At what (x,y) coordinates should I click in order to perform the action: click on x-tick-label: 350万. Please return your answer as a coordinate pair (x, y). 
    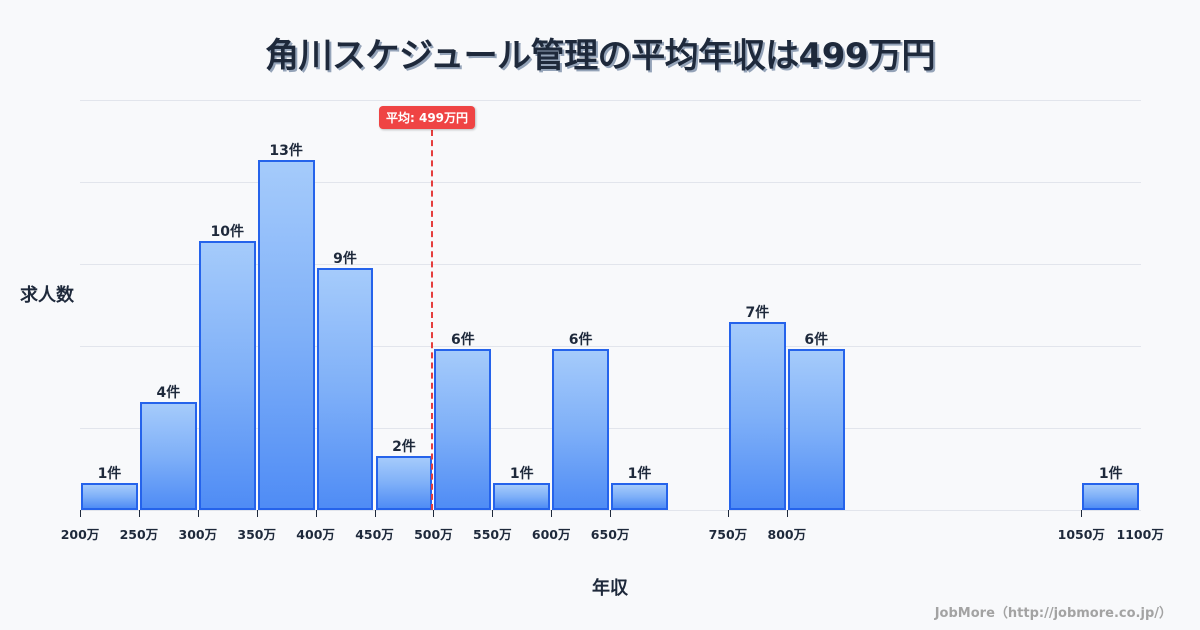
    Looking at the image, I should click on (256, 534).